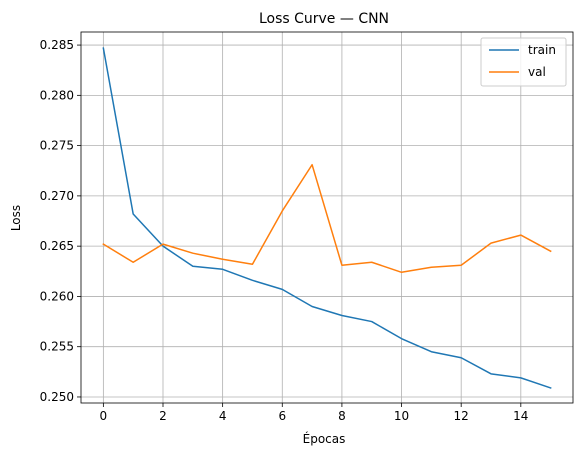 The image size is (584, 461). What do you see at coordinates (461, 416) in the screenshot?
I see `x-tick-label: 12` at bounding box center [461, 416].